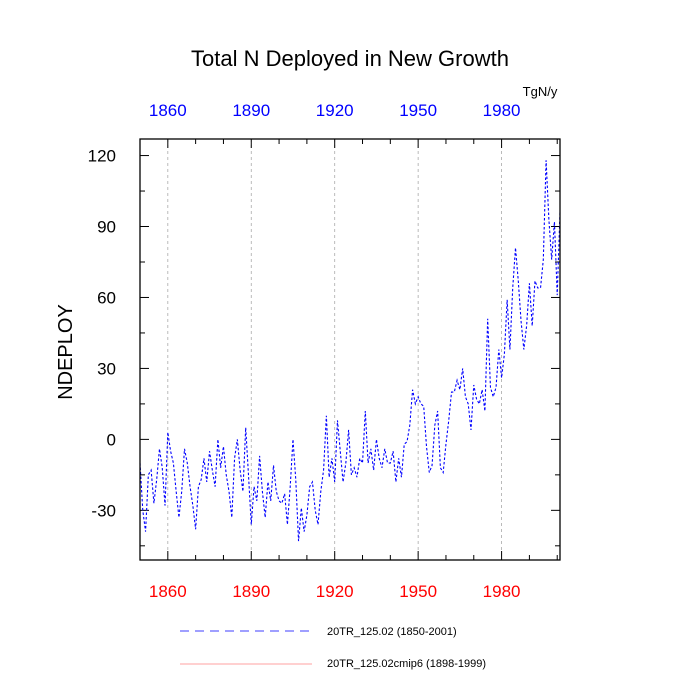  What do you see at coordinates (418, 591) in the screenshot?
I see `x-tick-label-bottom: 1950` at bounding box center [418, 591].